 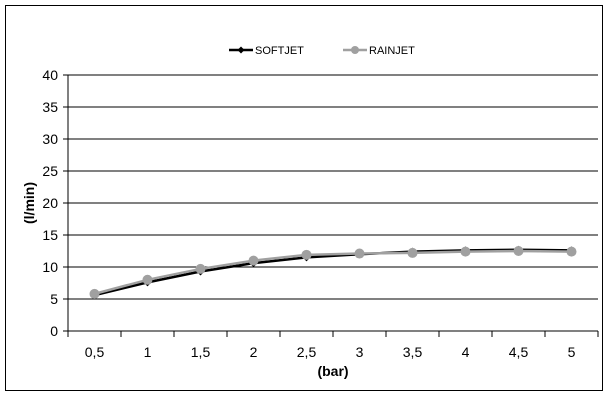 I want to click on legend-item-rainjet: RAINJET, so click(x=379, y=51).